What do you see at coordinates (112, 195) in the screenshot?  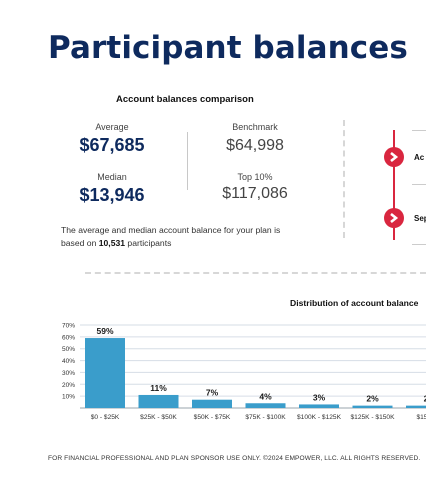 I see `median-value: $13,946` at bounding box center [112, 195].